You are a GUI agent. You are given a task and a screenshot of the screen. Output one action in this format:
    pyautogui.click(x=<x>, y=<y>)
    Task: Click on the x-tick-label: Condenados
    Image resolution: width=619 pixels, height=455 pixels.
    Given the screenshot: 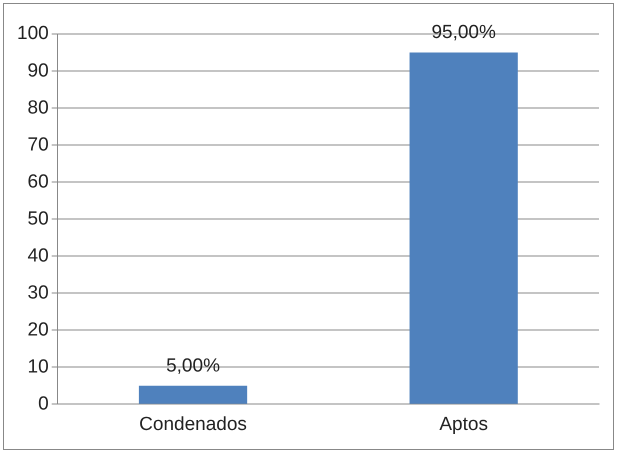 What is the action you would take?
    pyautogui.click(x=193, y=424)
    